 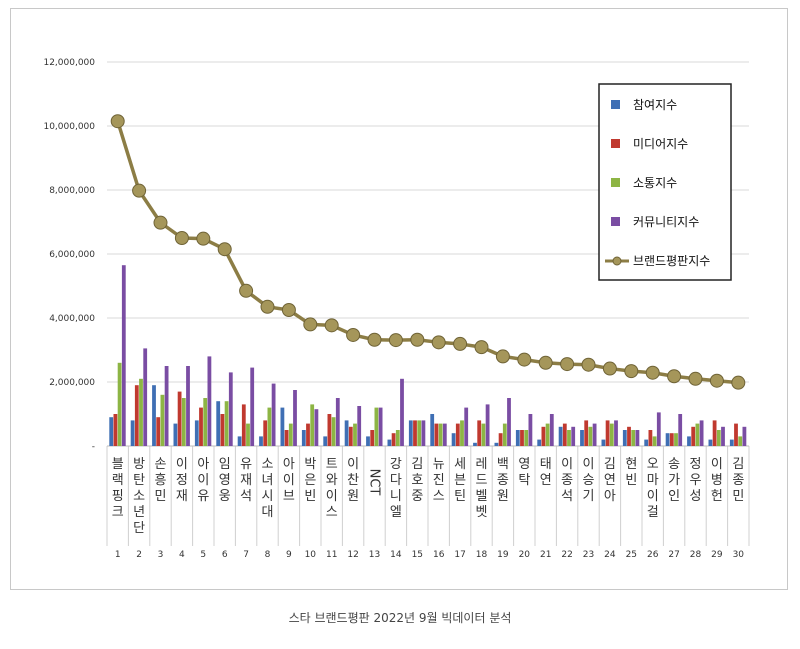 I want to click on rank-label: 16, so click(x=439, y=555).